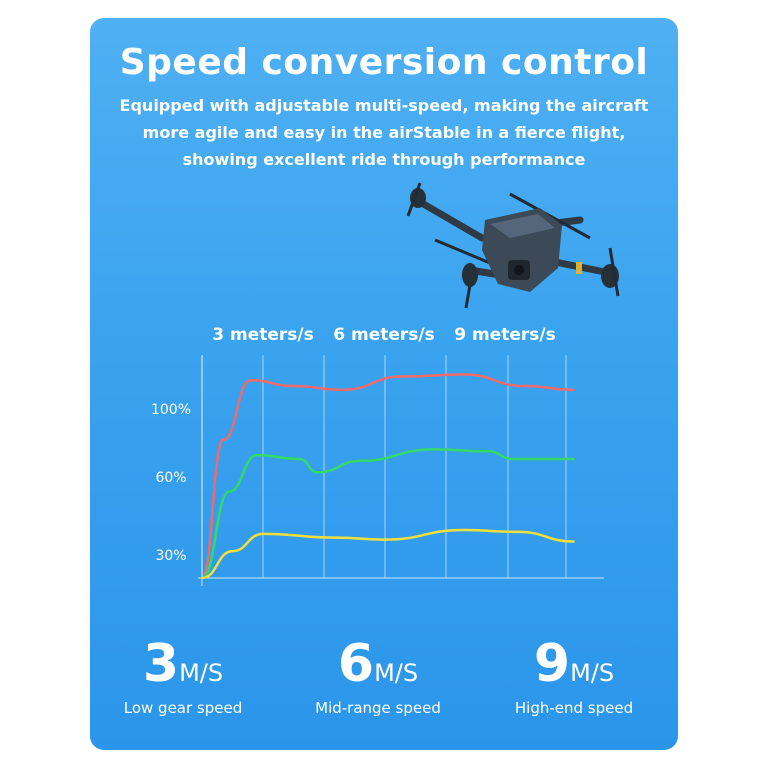 The image size is (768, 768). I want to click on speed-low: 3M/S Low gear speed, so click(183, 676).